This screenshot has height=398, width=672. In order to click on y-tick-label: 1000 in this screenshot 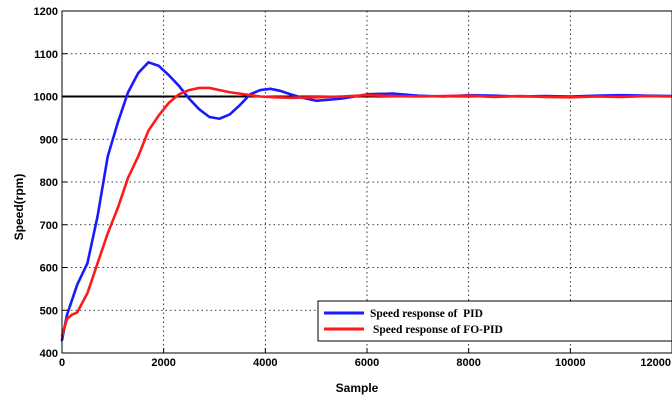, I will do `click(46, 98)`.